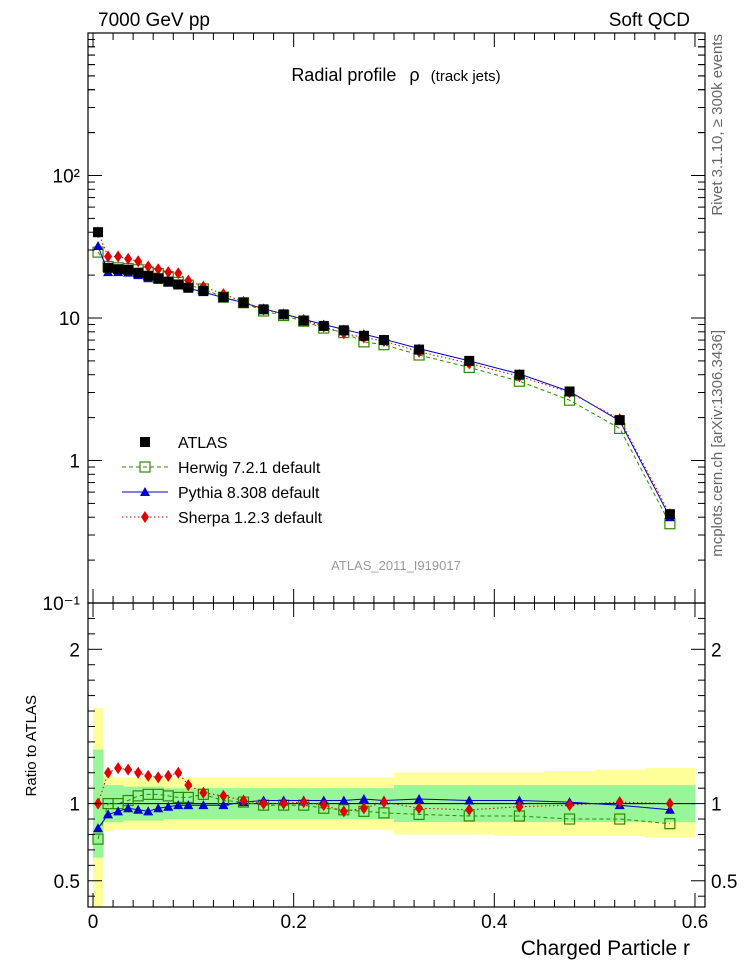  I want to click on header-left: 7000 GeV pp, so click(154, 20).